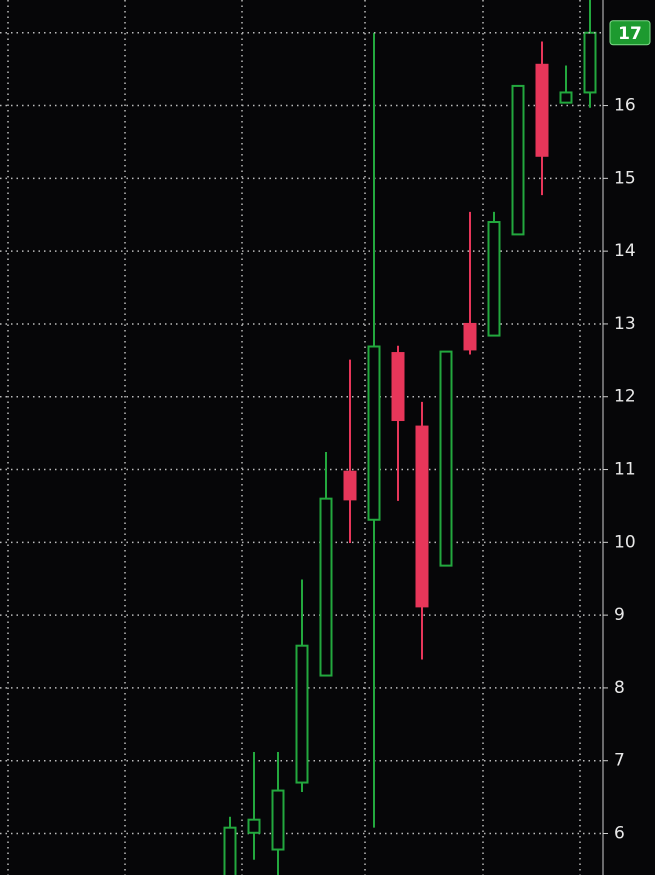  I want to click on y-tick-label: 11, so click(625, 470).